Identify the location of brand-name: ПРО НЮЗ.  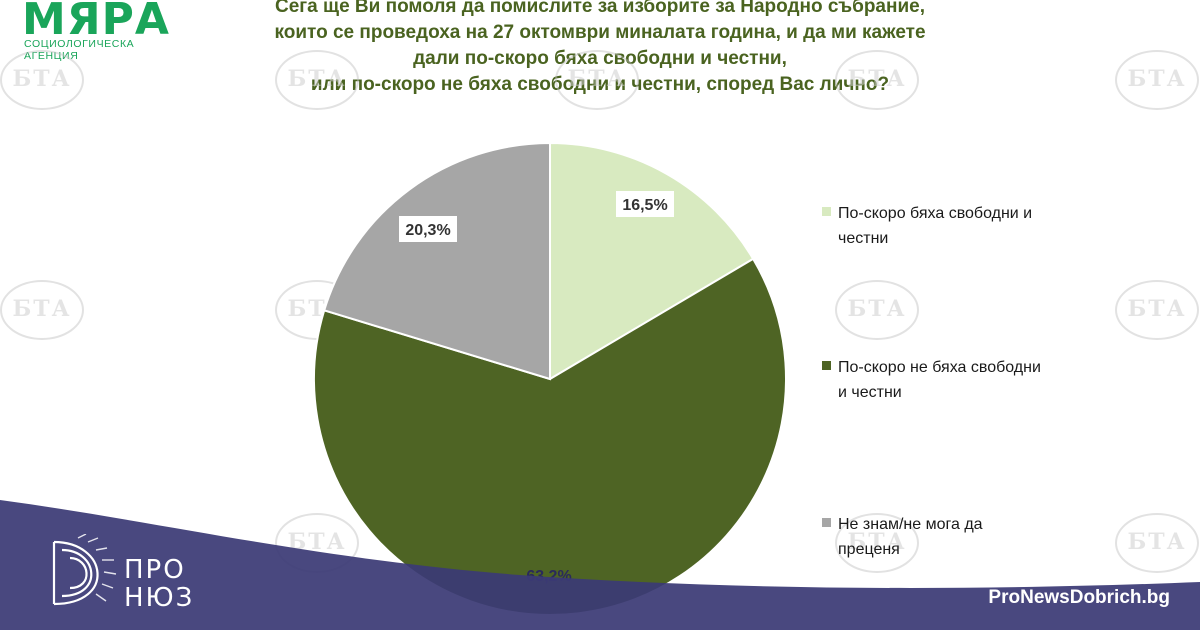
(159, 584).